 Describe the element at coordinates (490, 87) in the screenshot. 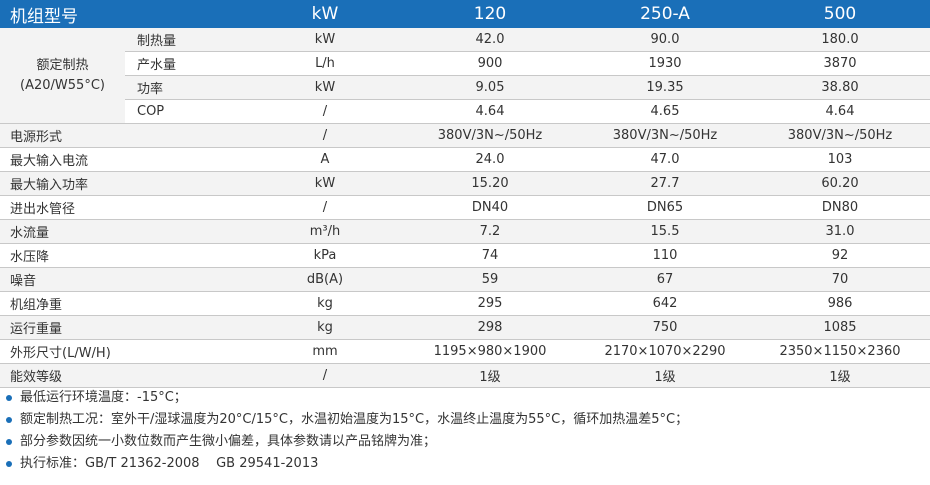

I see `row-value: 9.05` at that location.